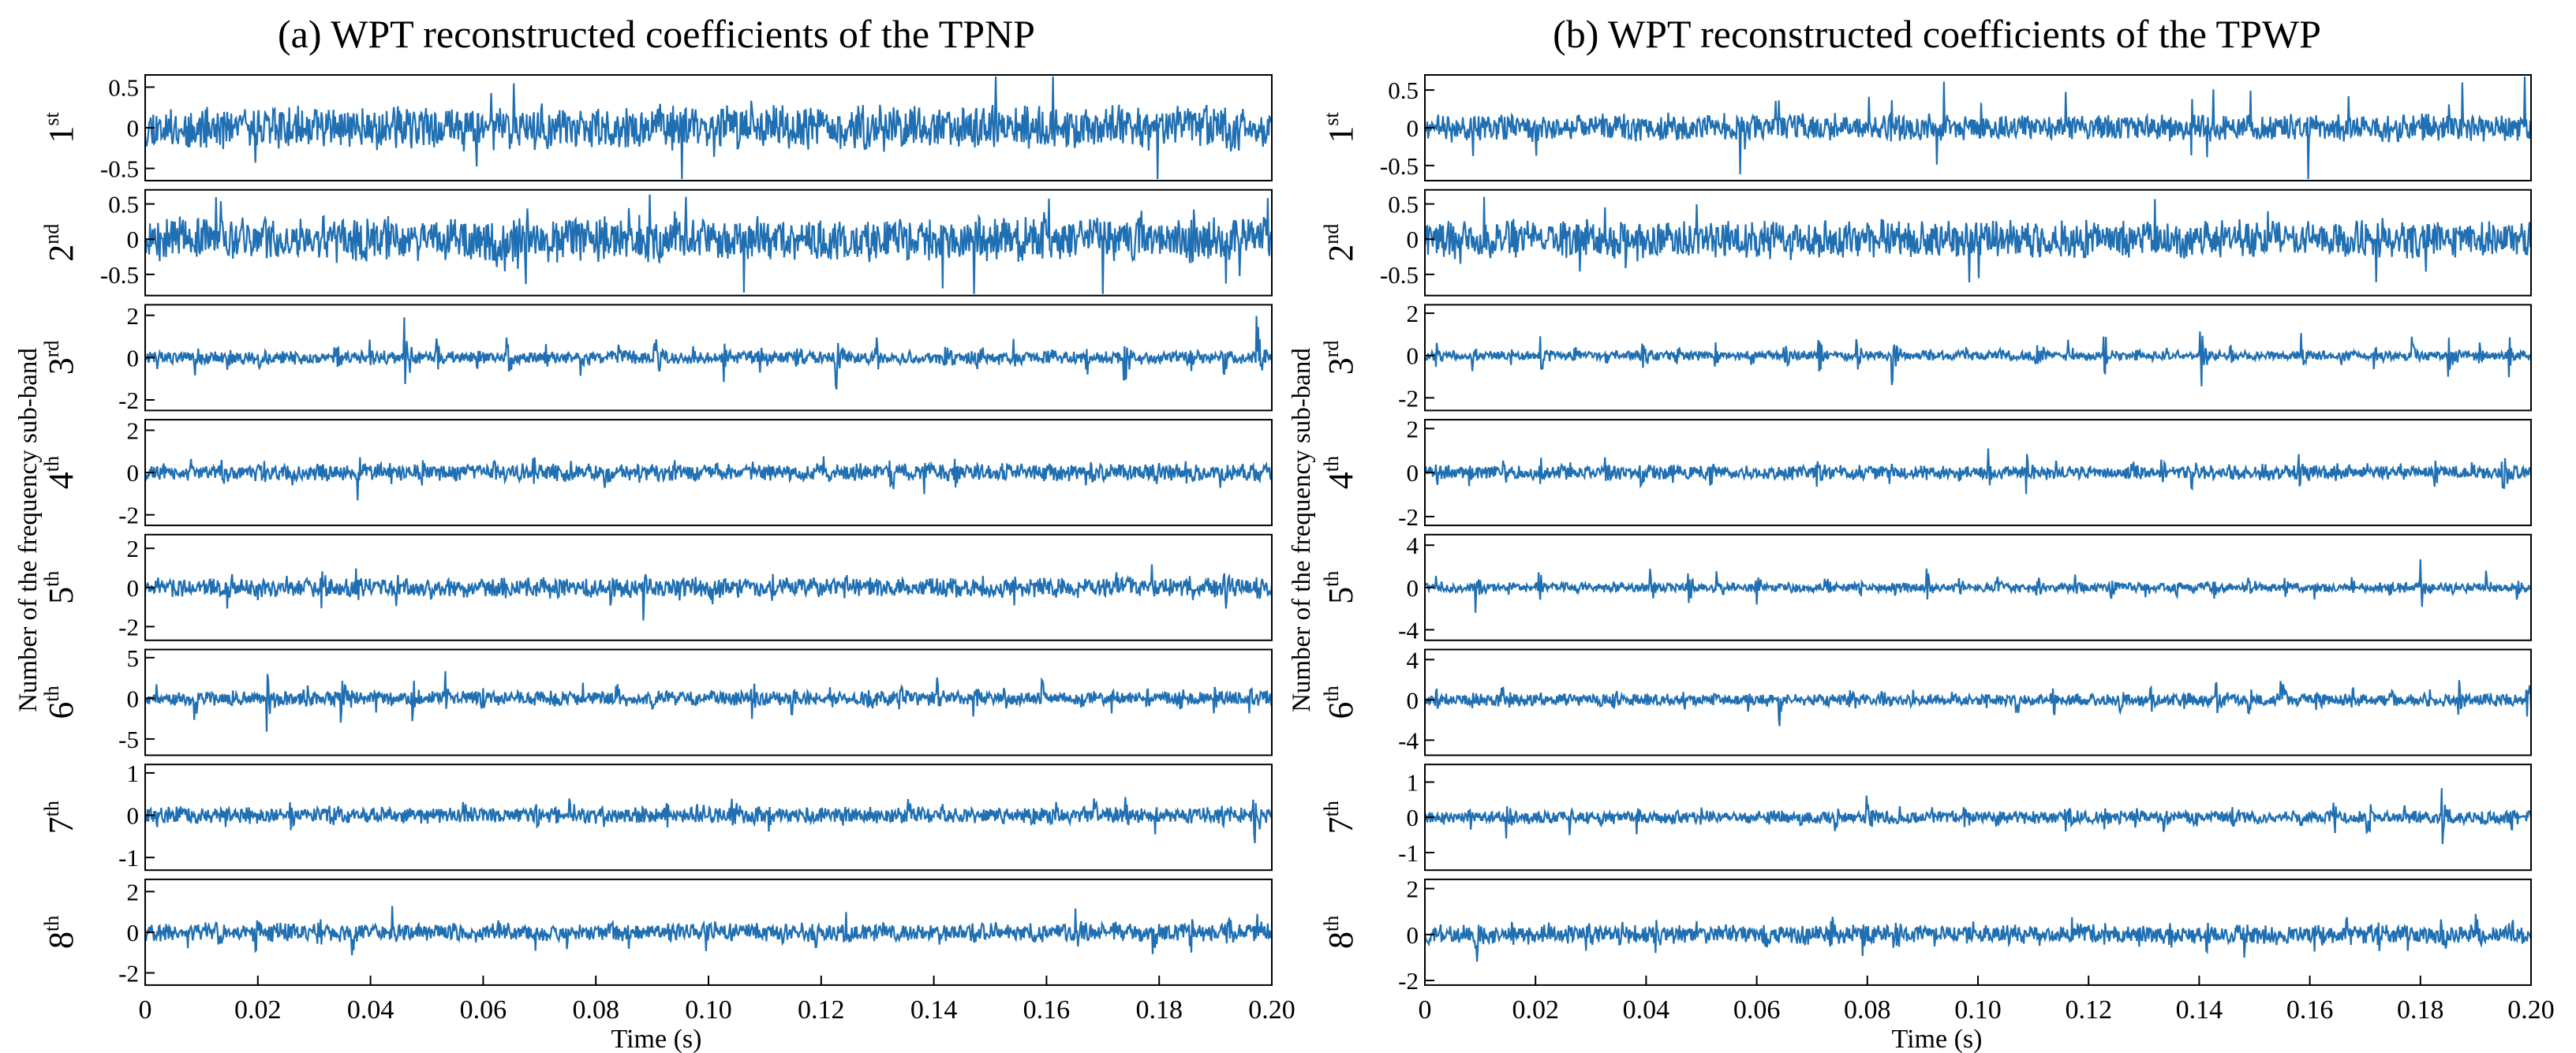 This screenshot has width=2576, height=1053. I want to click on subplot-4-ordinal-label: 4th, so click(1340, 472).